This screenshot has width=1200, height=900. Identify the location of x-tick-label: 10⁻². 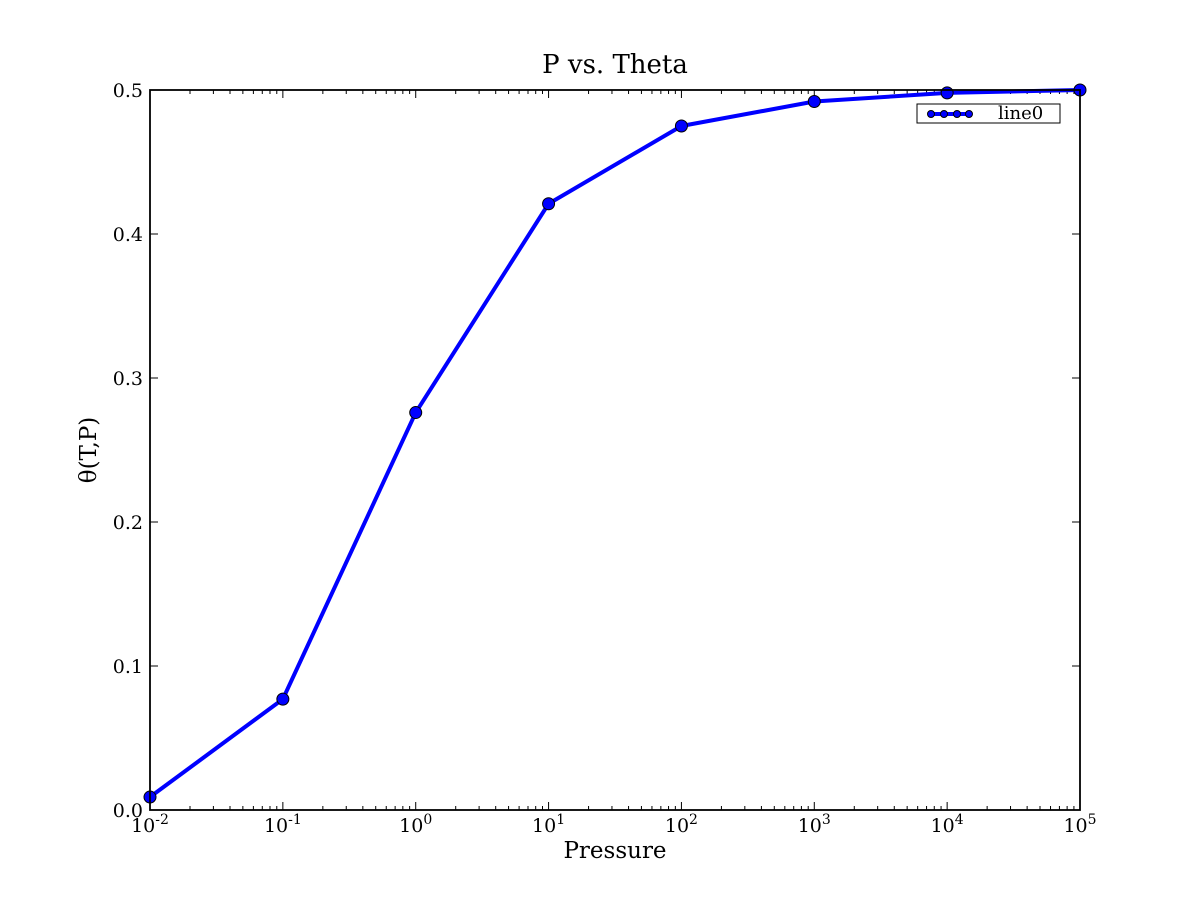
(150, 824).